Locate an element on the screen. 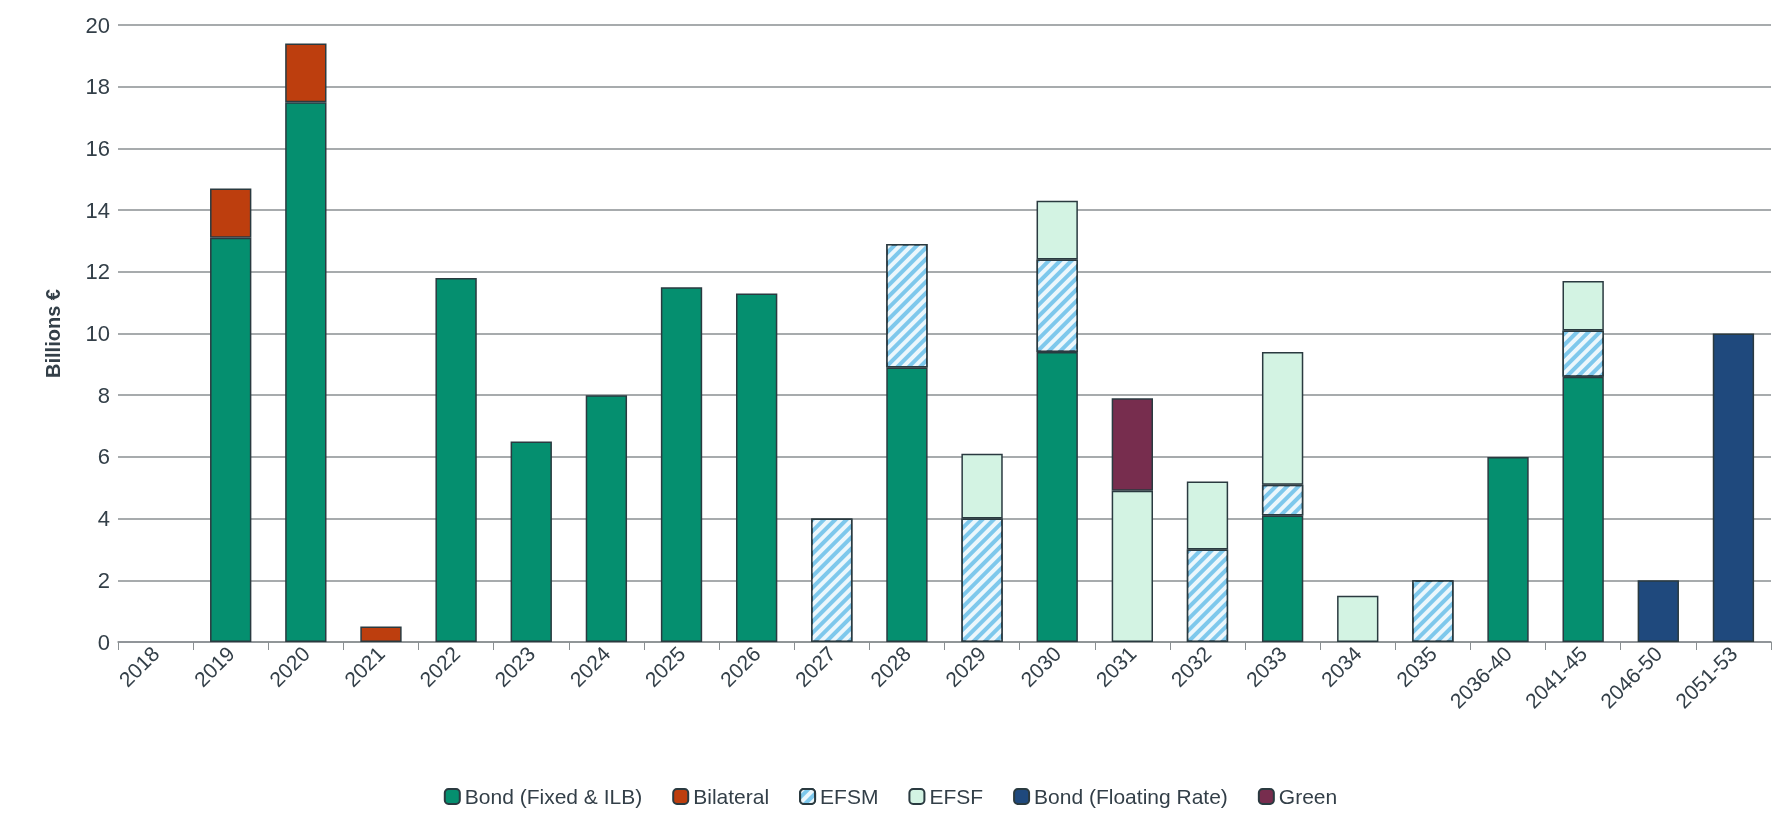 The height and width of the screenshot is (817, 1781). y-tick-label: 4 is located at coordinates (103, 519).